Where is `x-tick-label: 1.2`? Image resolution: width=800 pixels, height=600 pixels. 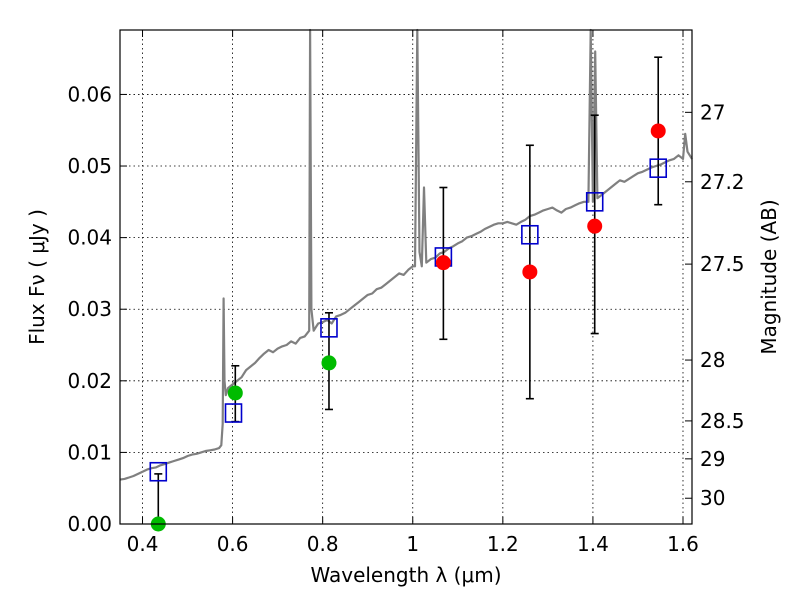
x-tick-label: 1.2 is located at coordinates (503, 544).